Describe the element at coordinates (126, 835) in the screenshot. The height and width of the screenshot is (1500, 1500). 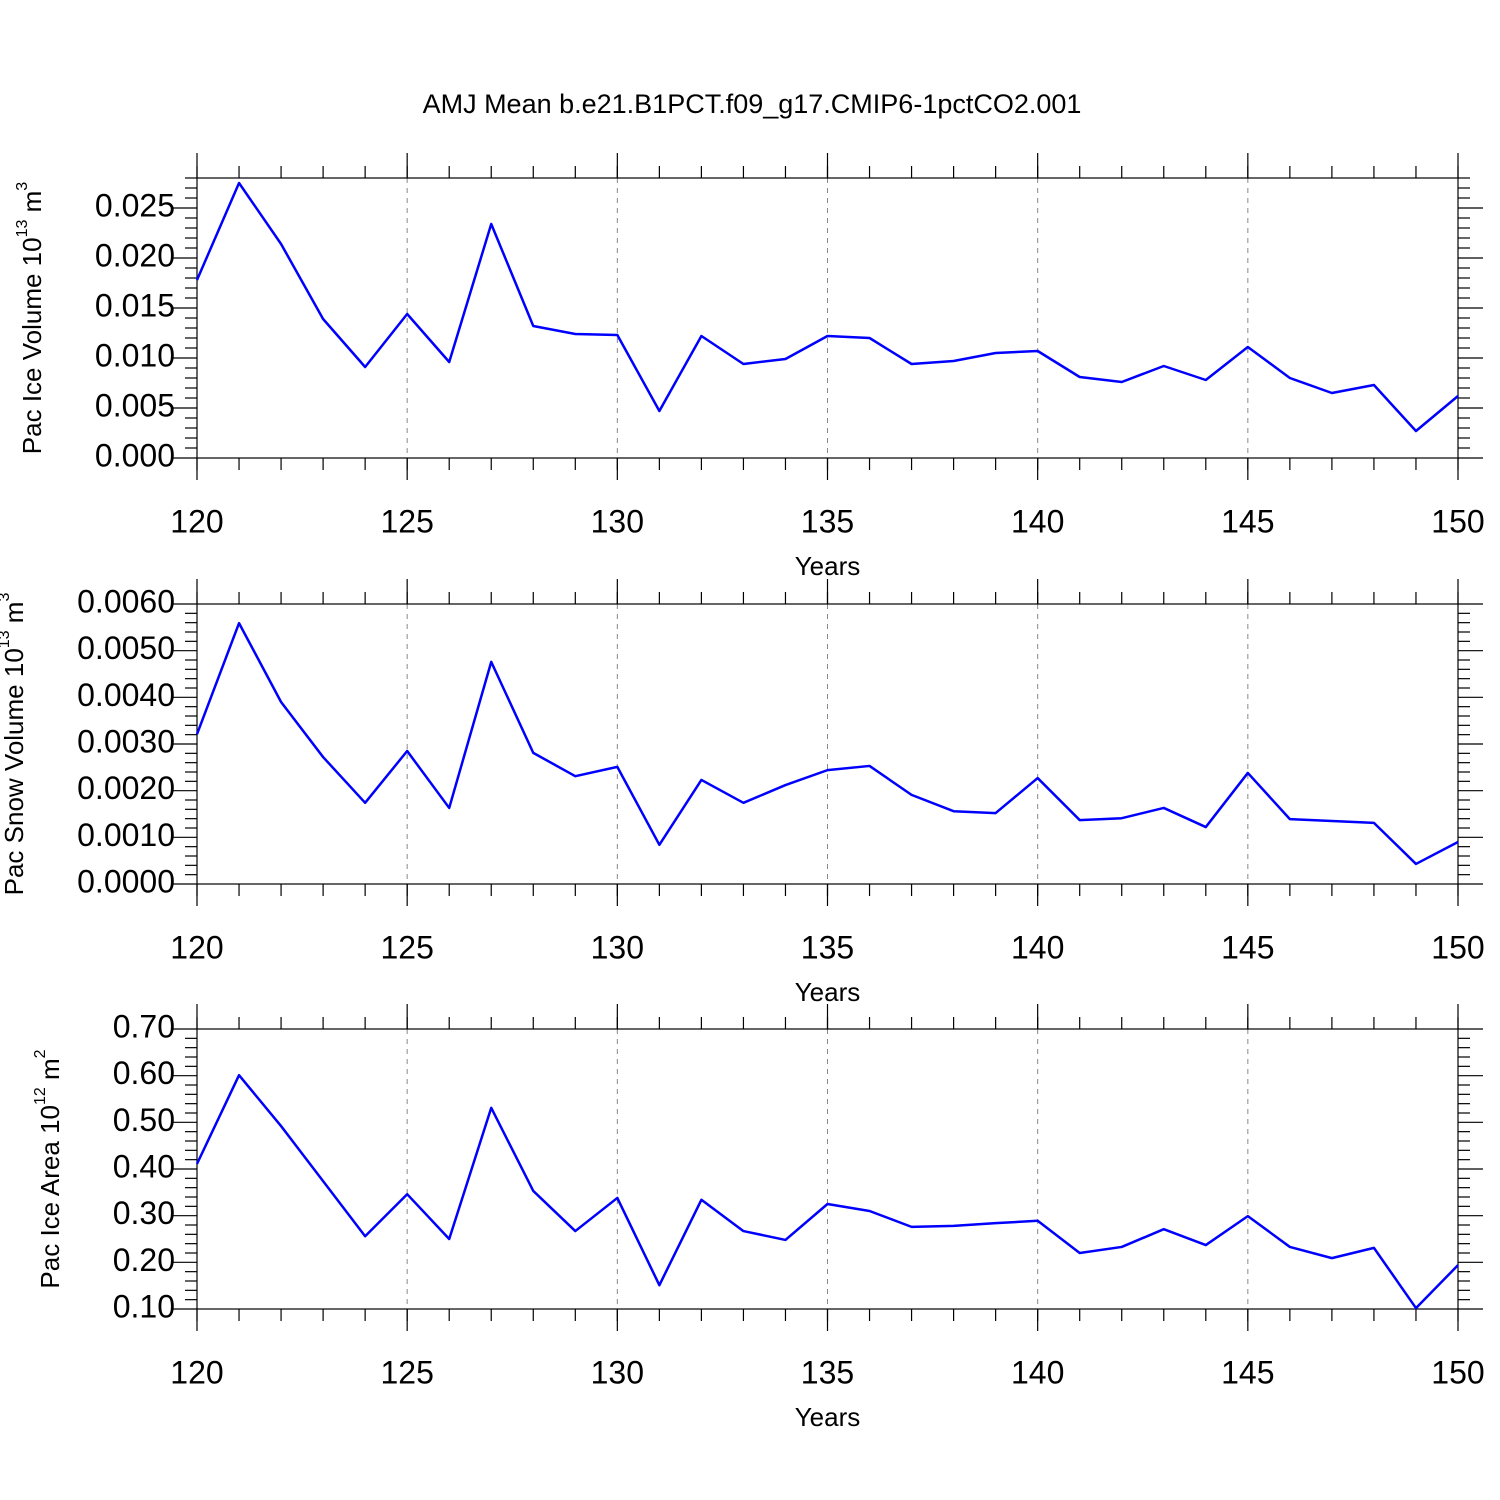
I see `y-tick-label: 0.0010` at that location.